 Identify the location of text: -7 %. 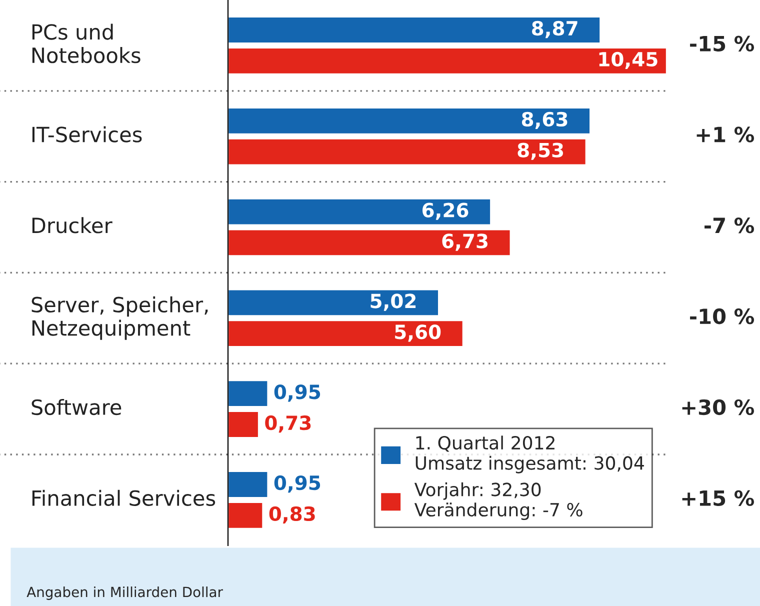
(729, 226).